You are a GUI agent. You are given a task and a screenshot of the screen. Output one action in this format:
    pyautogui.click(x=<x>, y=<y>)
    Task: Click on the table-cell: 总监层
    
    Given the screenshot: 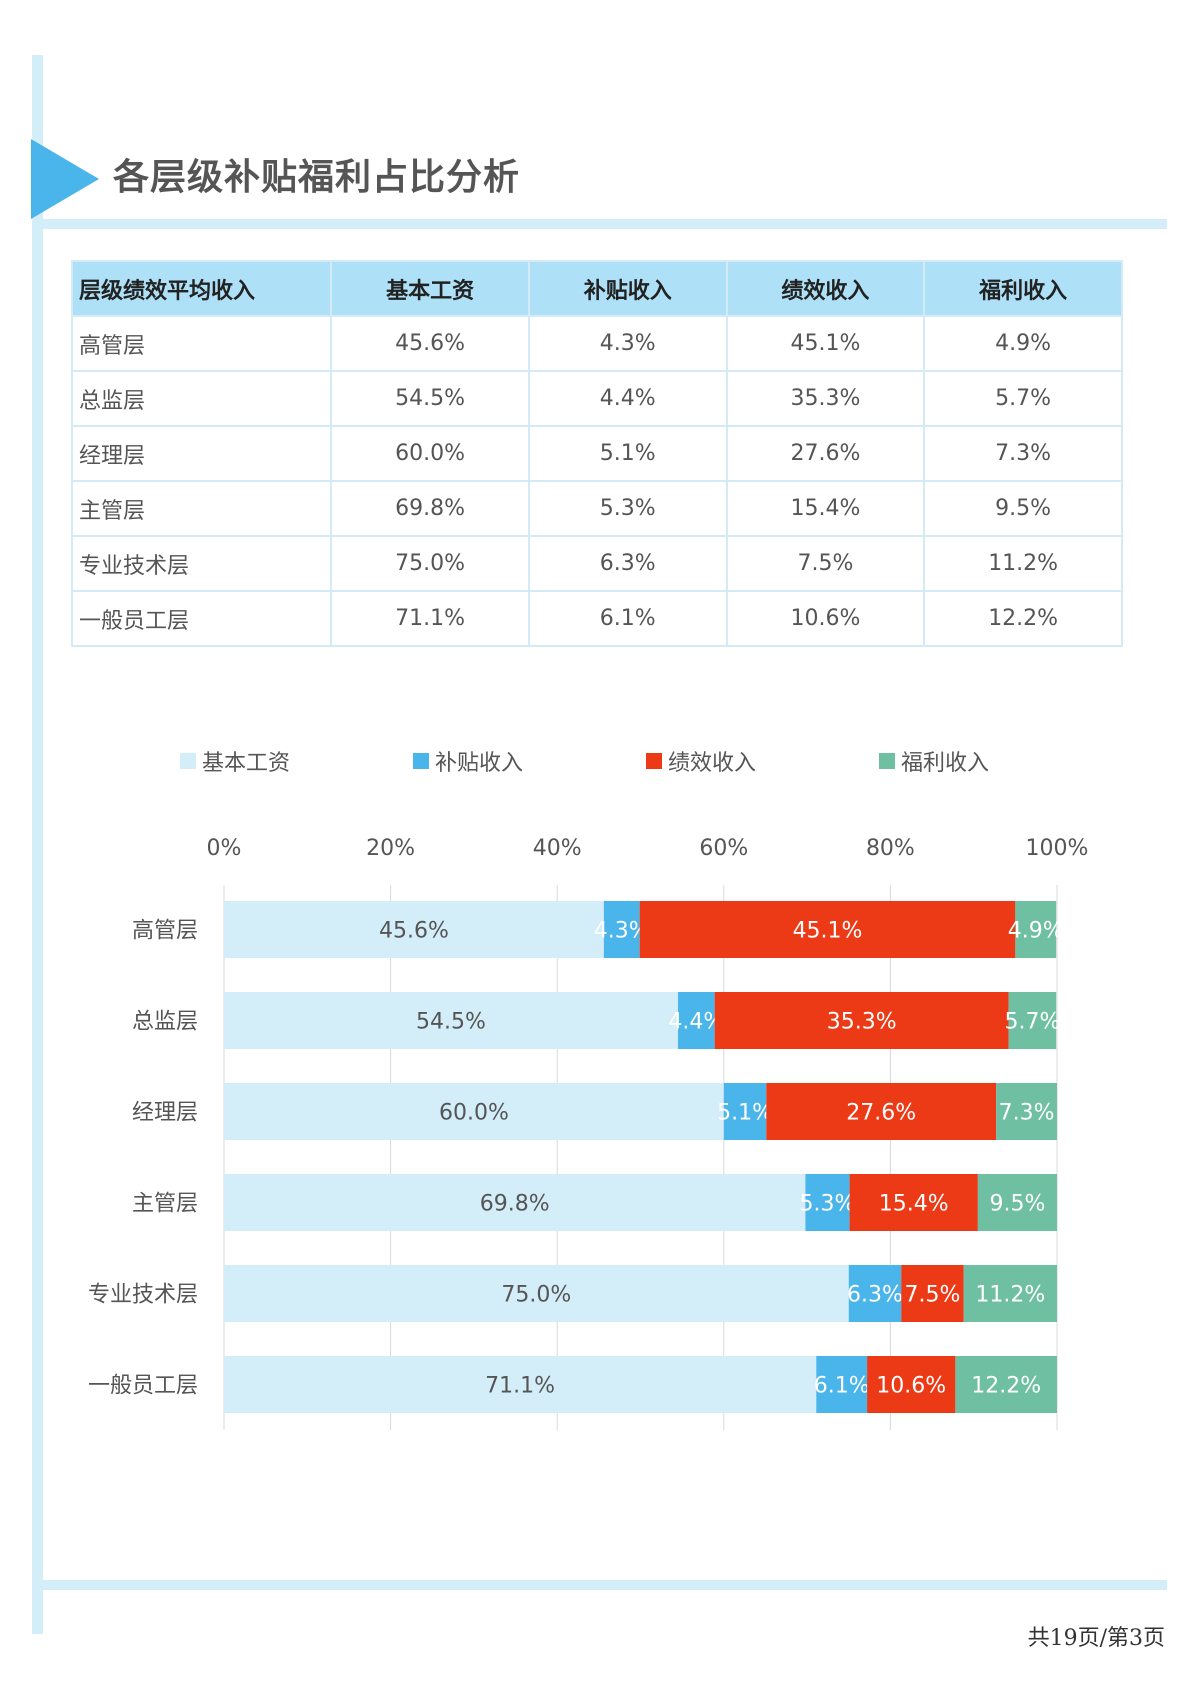 What is the action you would take?
    pyautogui.click(x=201, y=398)
    